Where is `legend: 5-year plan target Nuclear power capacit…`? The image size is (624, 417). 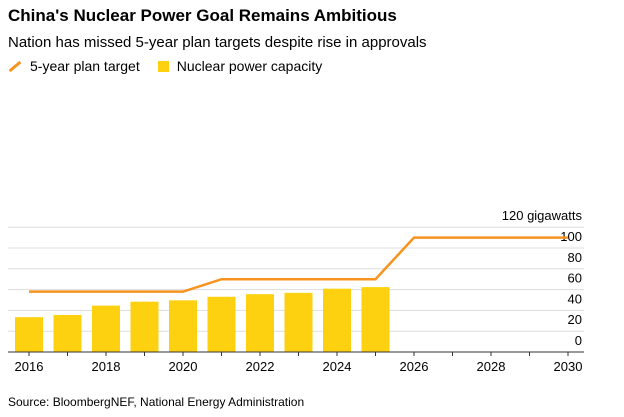
legend: 5-year plan target Nuclear power capacit… is located at coordinates (165, 66).